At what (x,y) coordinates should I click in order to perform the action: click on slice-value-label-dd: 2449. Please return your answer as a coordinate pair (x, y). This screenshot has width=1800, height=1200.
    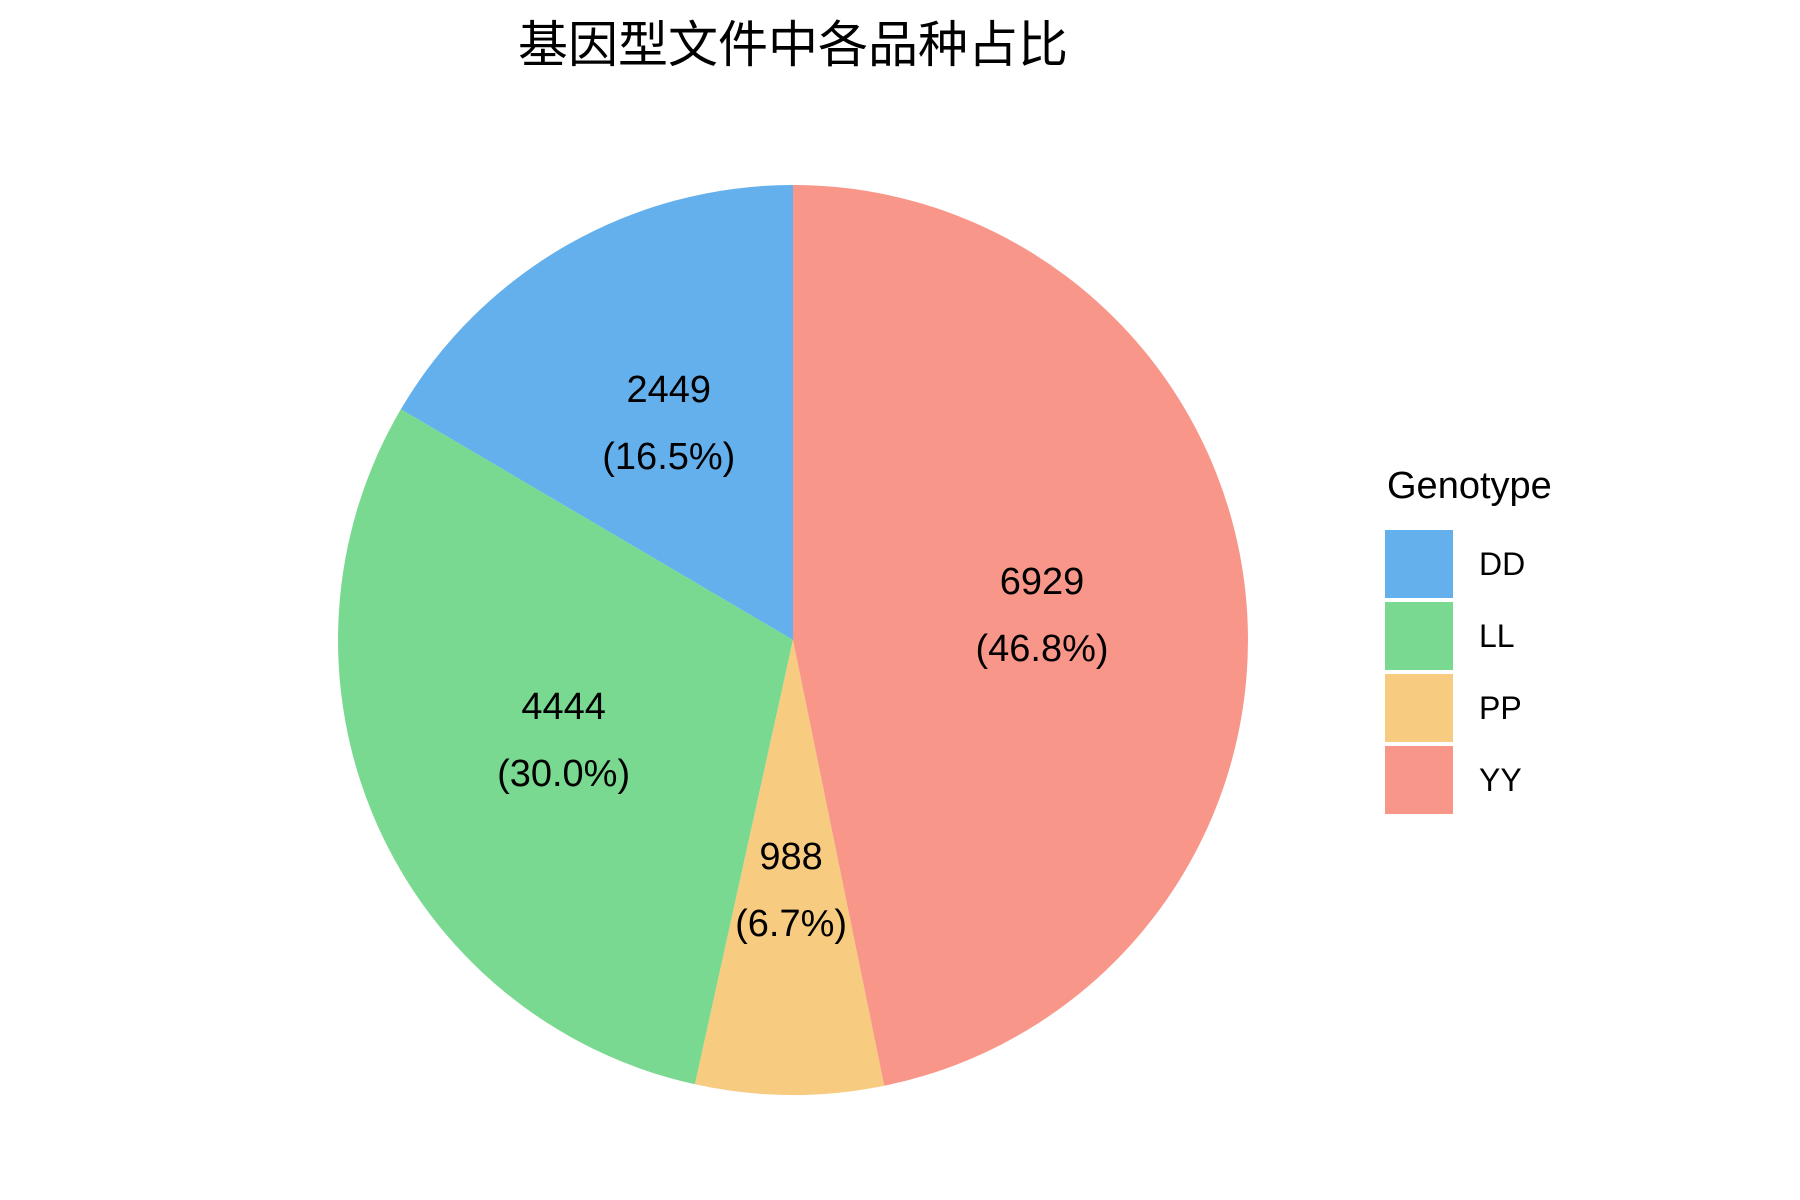
    Looking at the image, I should click on (669, 390).